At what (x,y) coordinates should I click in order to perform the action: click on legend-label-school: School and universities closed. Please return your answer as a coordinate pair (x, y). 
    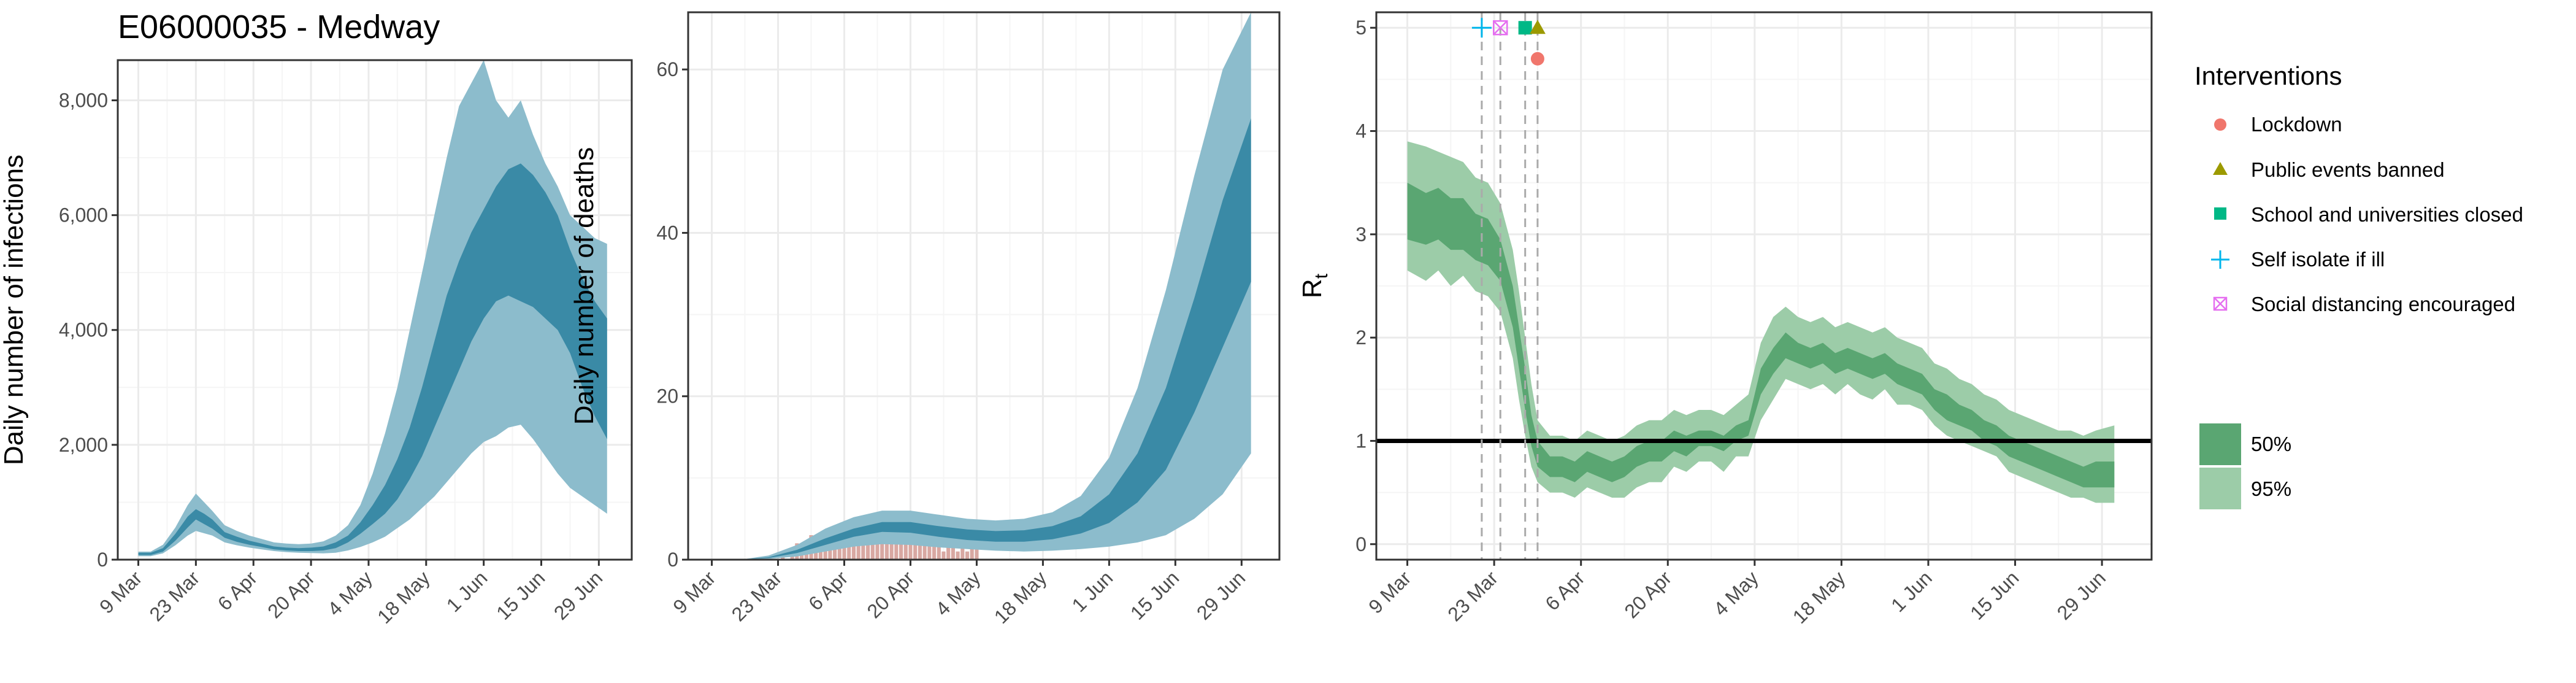
    Looking at the image, I should click on (2387, 214).